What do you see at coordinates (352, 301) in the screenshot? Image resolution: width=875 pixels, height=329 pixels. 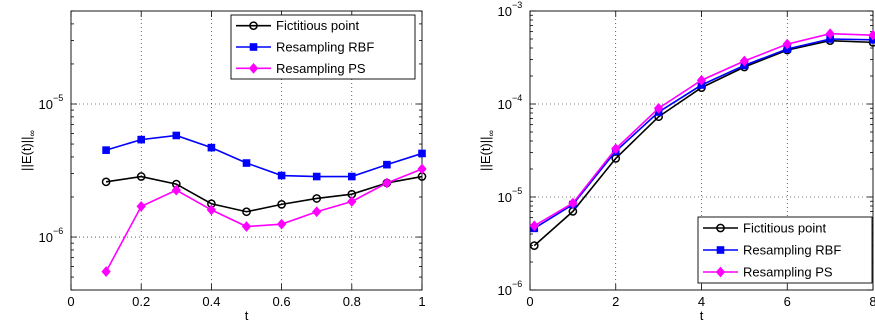 I see `x-tick-label: 0.8` at bounding box center [352, 301].